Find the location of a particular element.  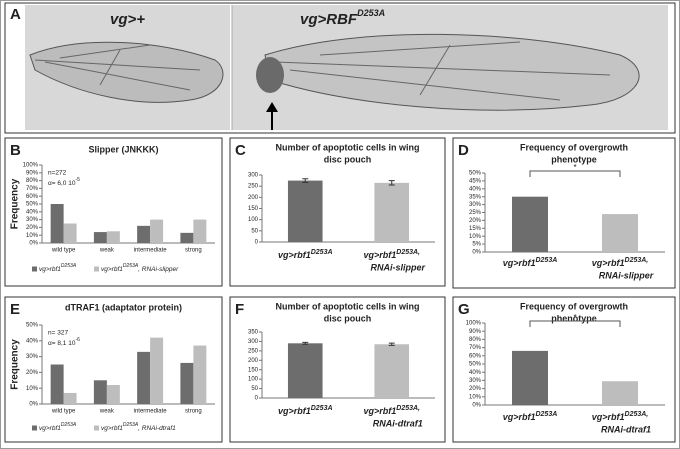

panel-letter: E is located at coordinates (15, 309).